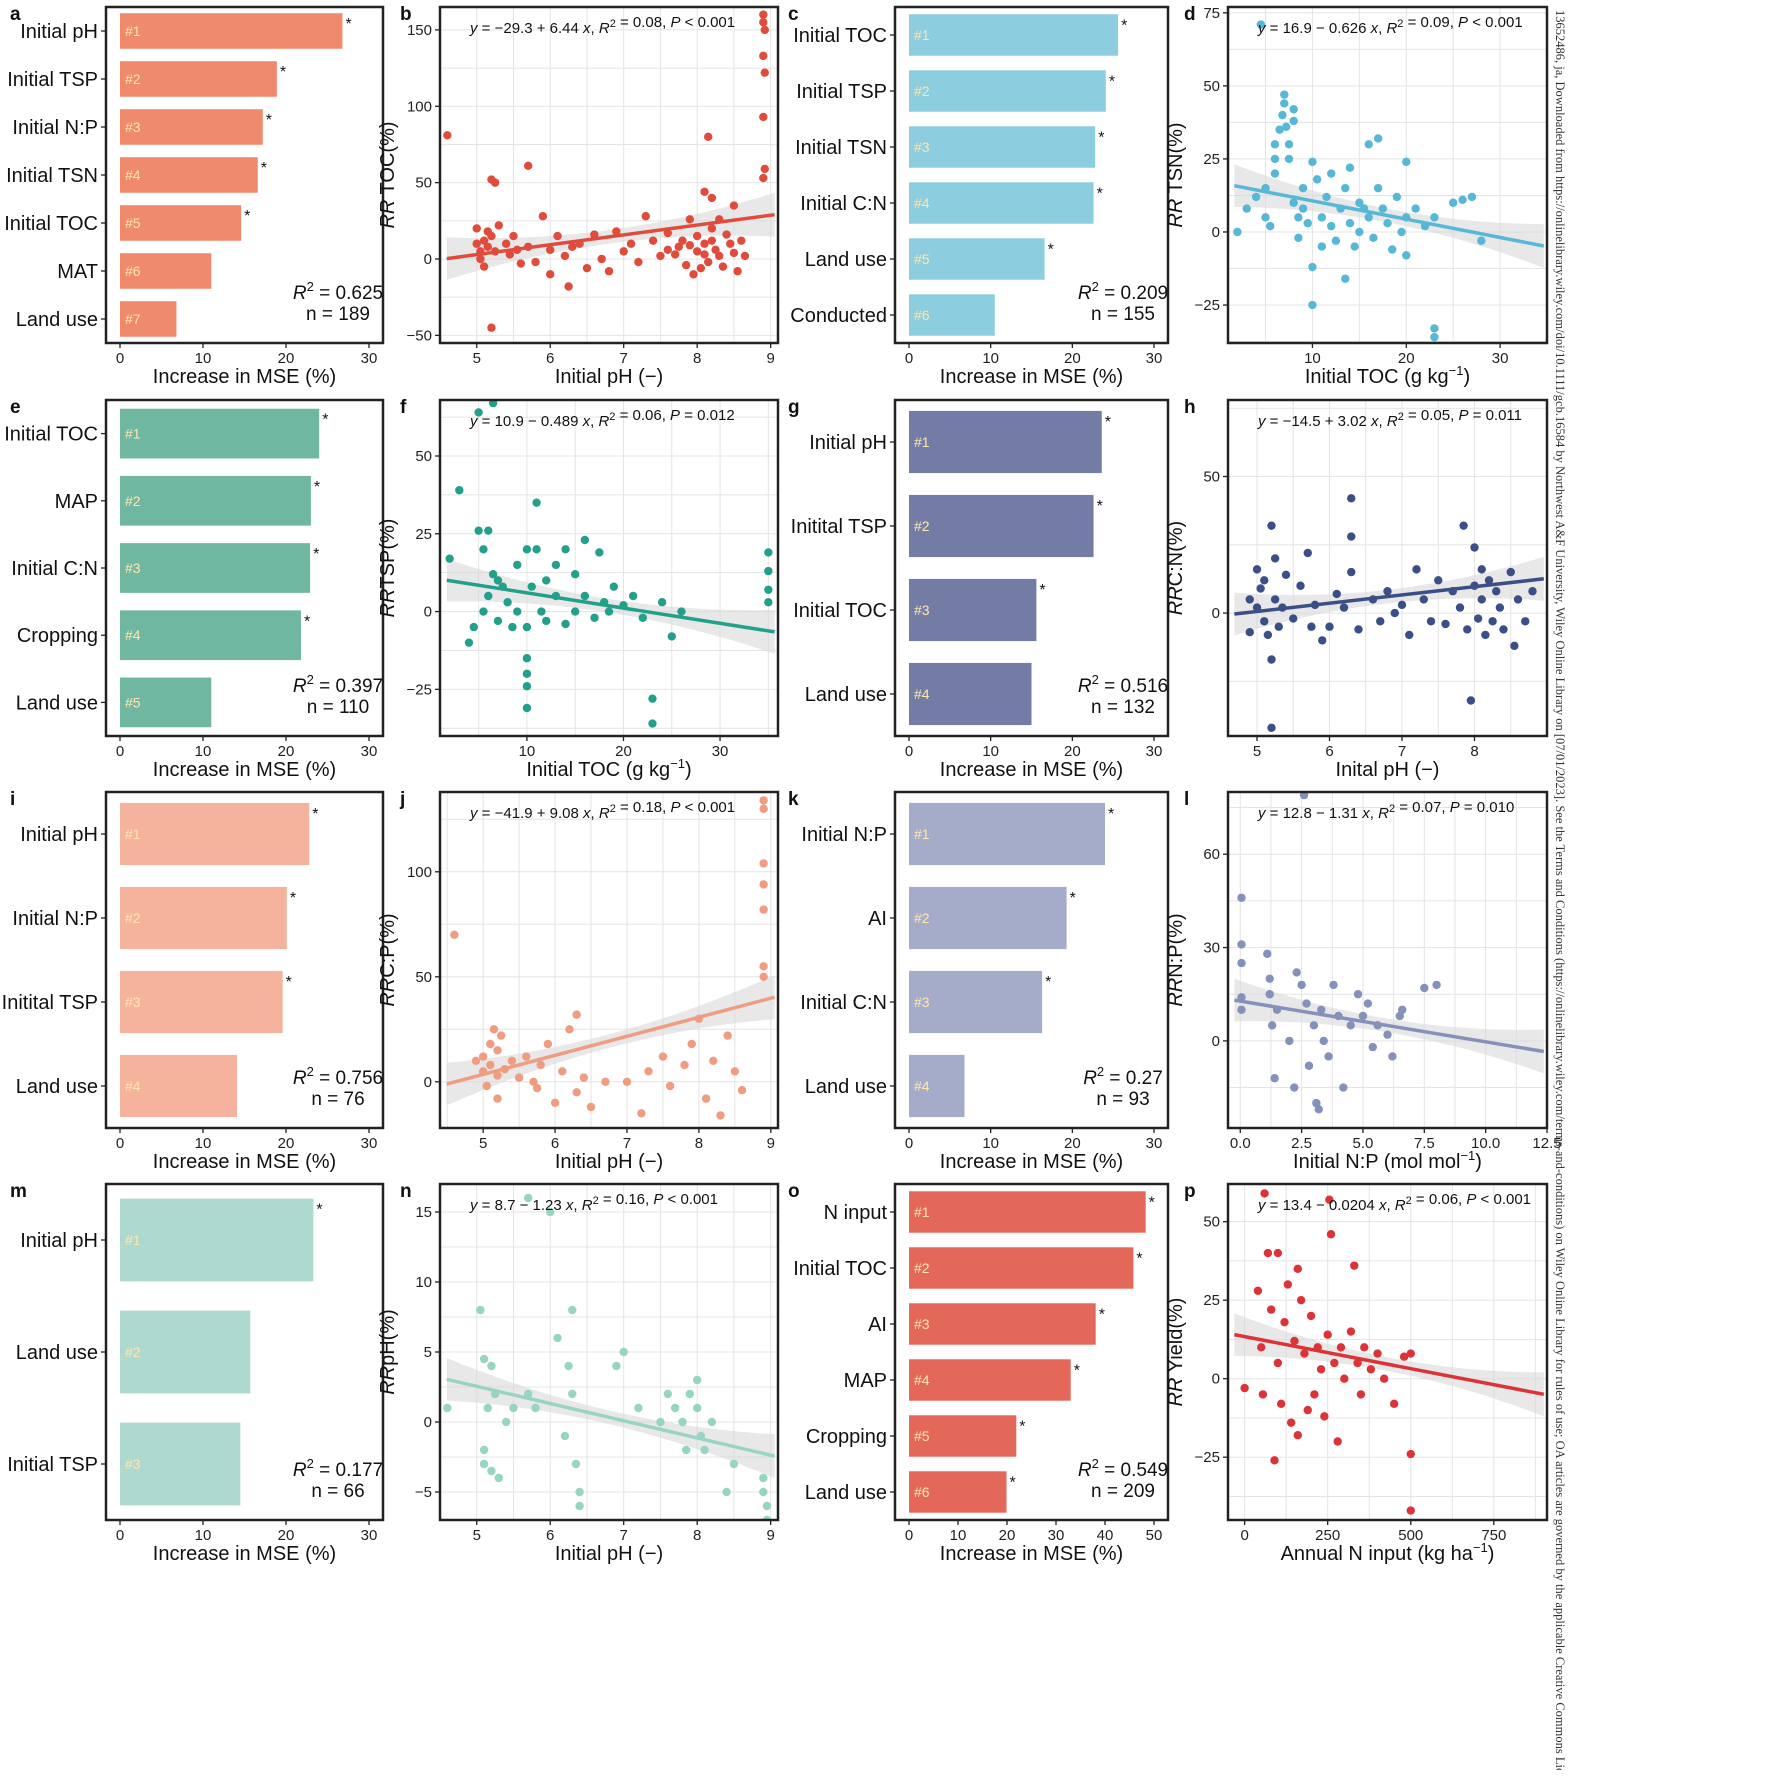 This screenshot has height=1776, width=1778. What do you see at coordinates (990, 358) in the screenshot?
I see `x-tick-label-c-1: 10` at bounding box center [990, 358].